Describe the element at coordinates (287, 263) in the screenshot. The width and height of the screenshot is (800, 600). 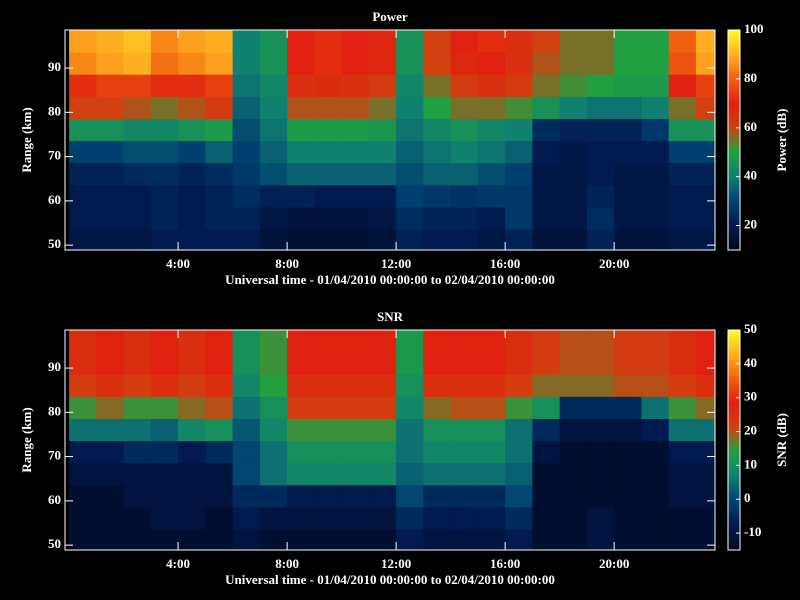
I see `x-tick-label: 8:00` at that location.